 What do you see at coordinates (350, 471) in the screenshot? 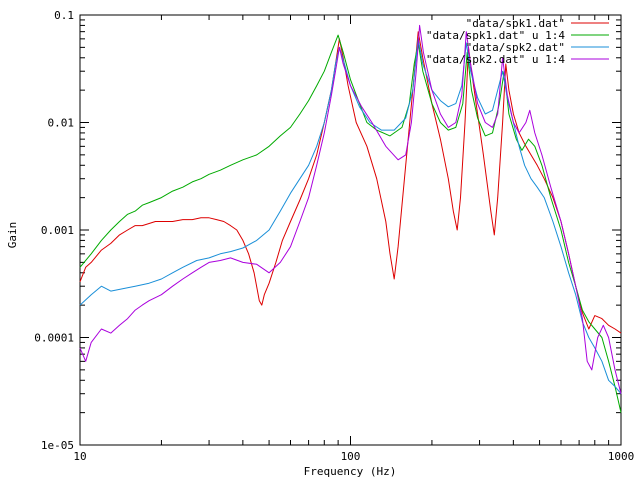
I see `x-axis-label: Frequency (Hz)` at bounding box center [350, 471].